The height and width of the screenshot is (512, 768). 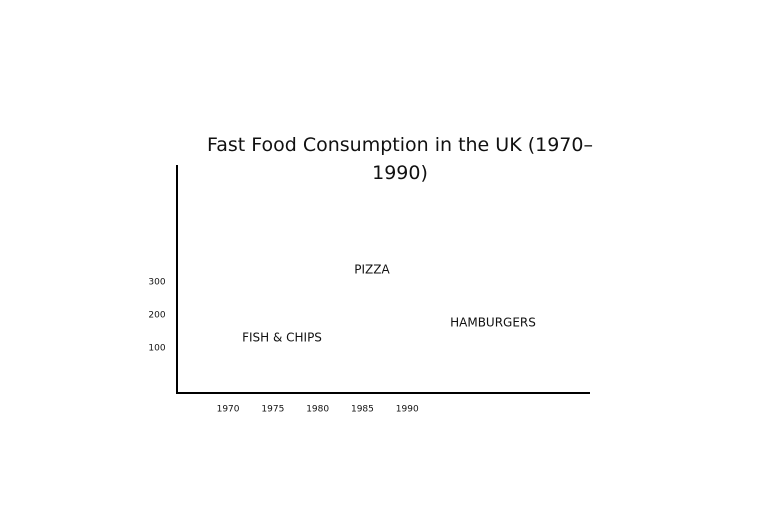 What do you see at coordinates (407, 410) in the screenshot?
I see `x-tick-label: 1990` at bounding box center [407, 410].